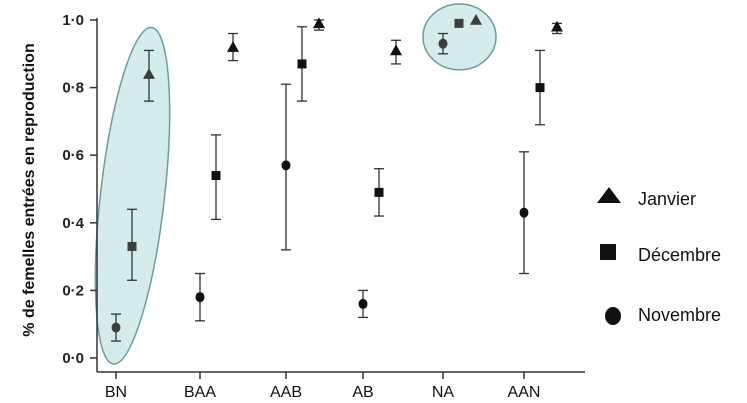  What do you see at coordinates (29, 189) in the screenshot?
I see `y-axis-label: % de femelles entrées en reproduction` at bounding box center [29, 189].